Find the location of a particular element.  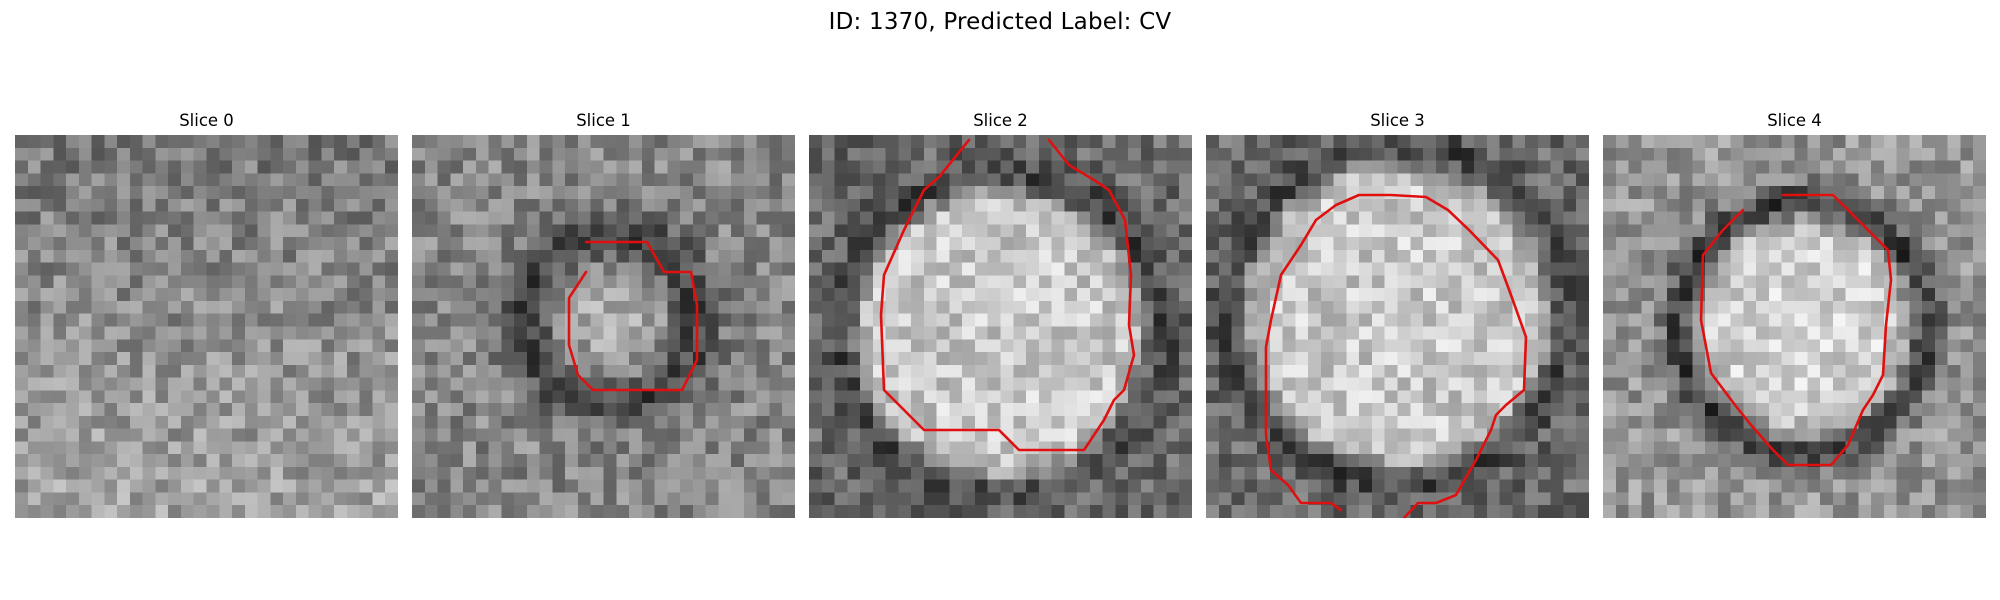

slice-title: Slice 2 is located at coordinates (1000, 120).